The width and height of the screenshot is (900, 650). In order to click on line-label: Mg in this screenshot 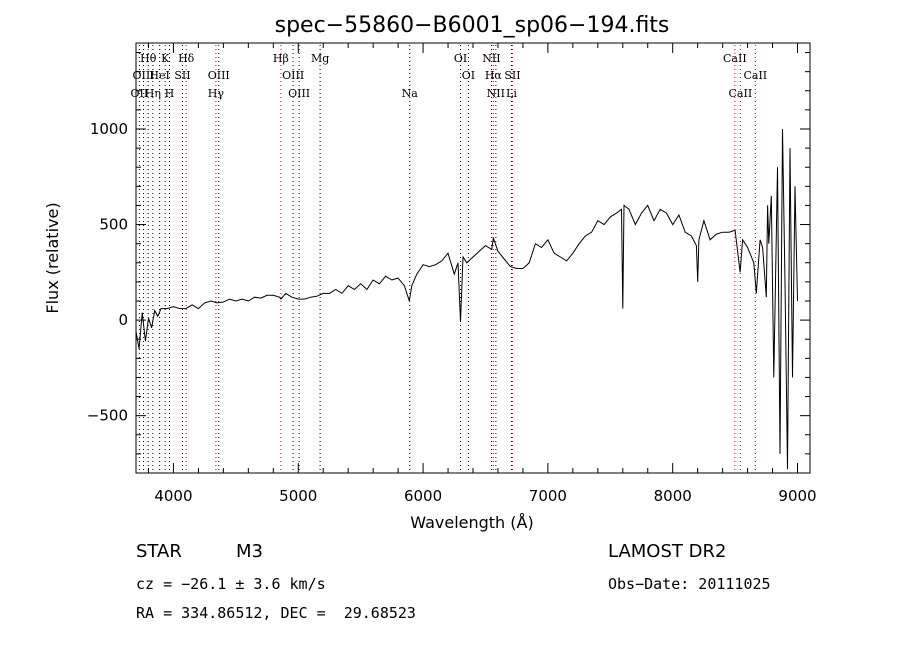, I will do `click(320, 58)`.